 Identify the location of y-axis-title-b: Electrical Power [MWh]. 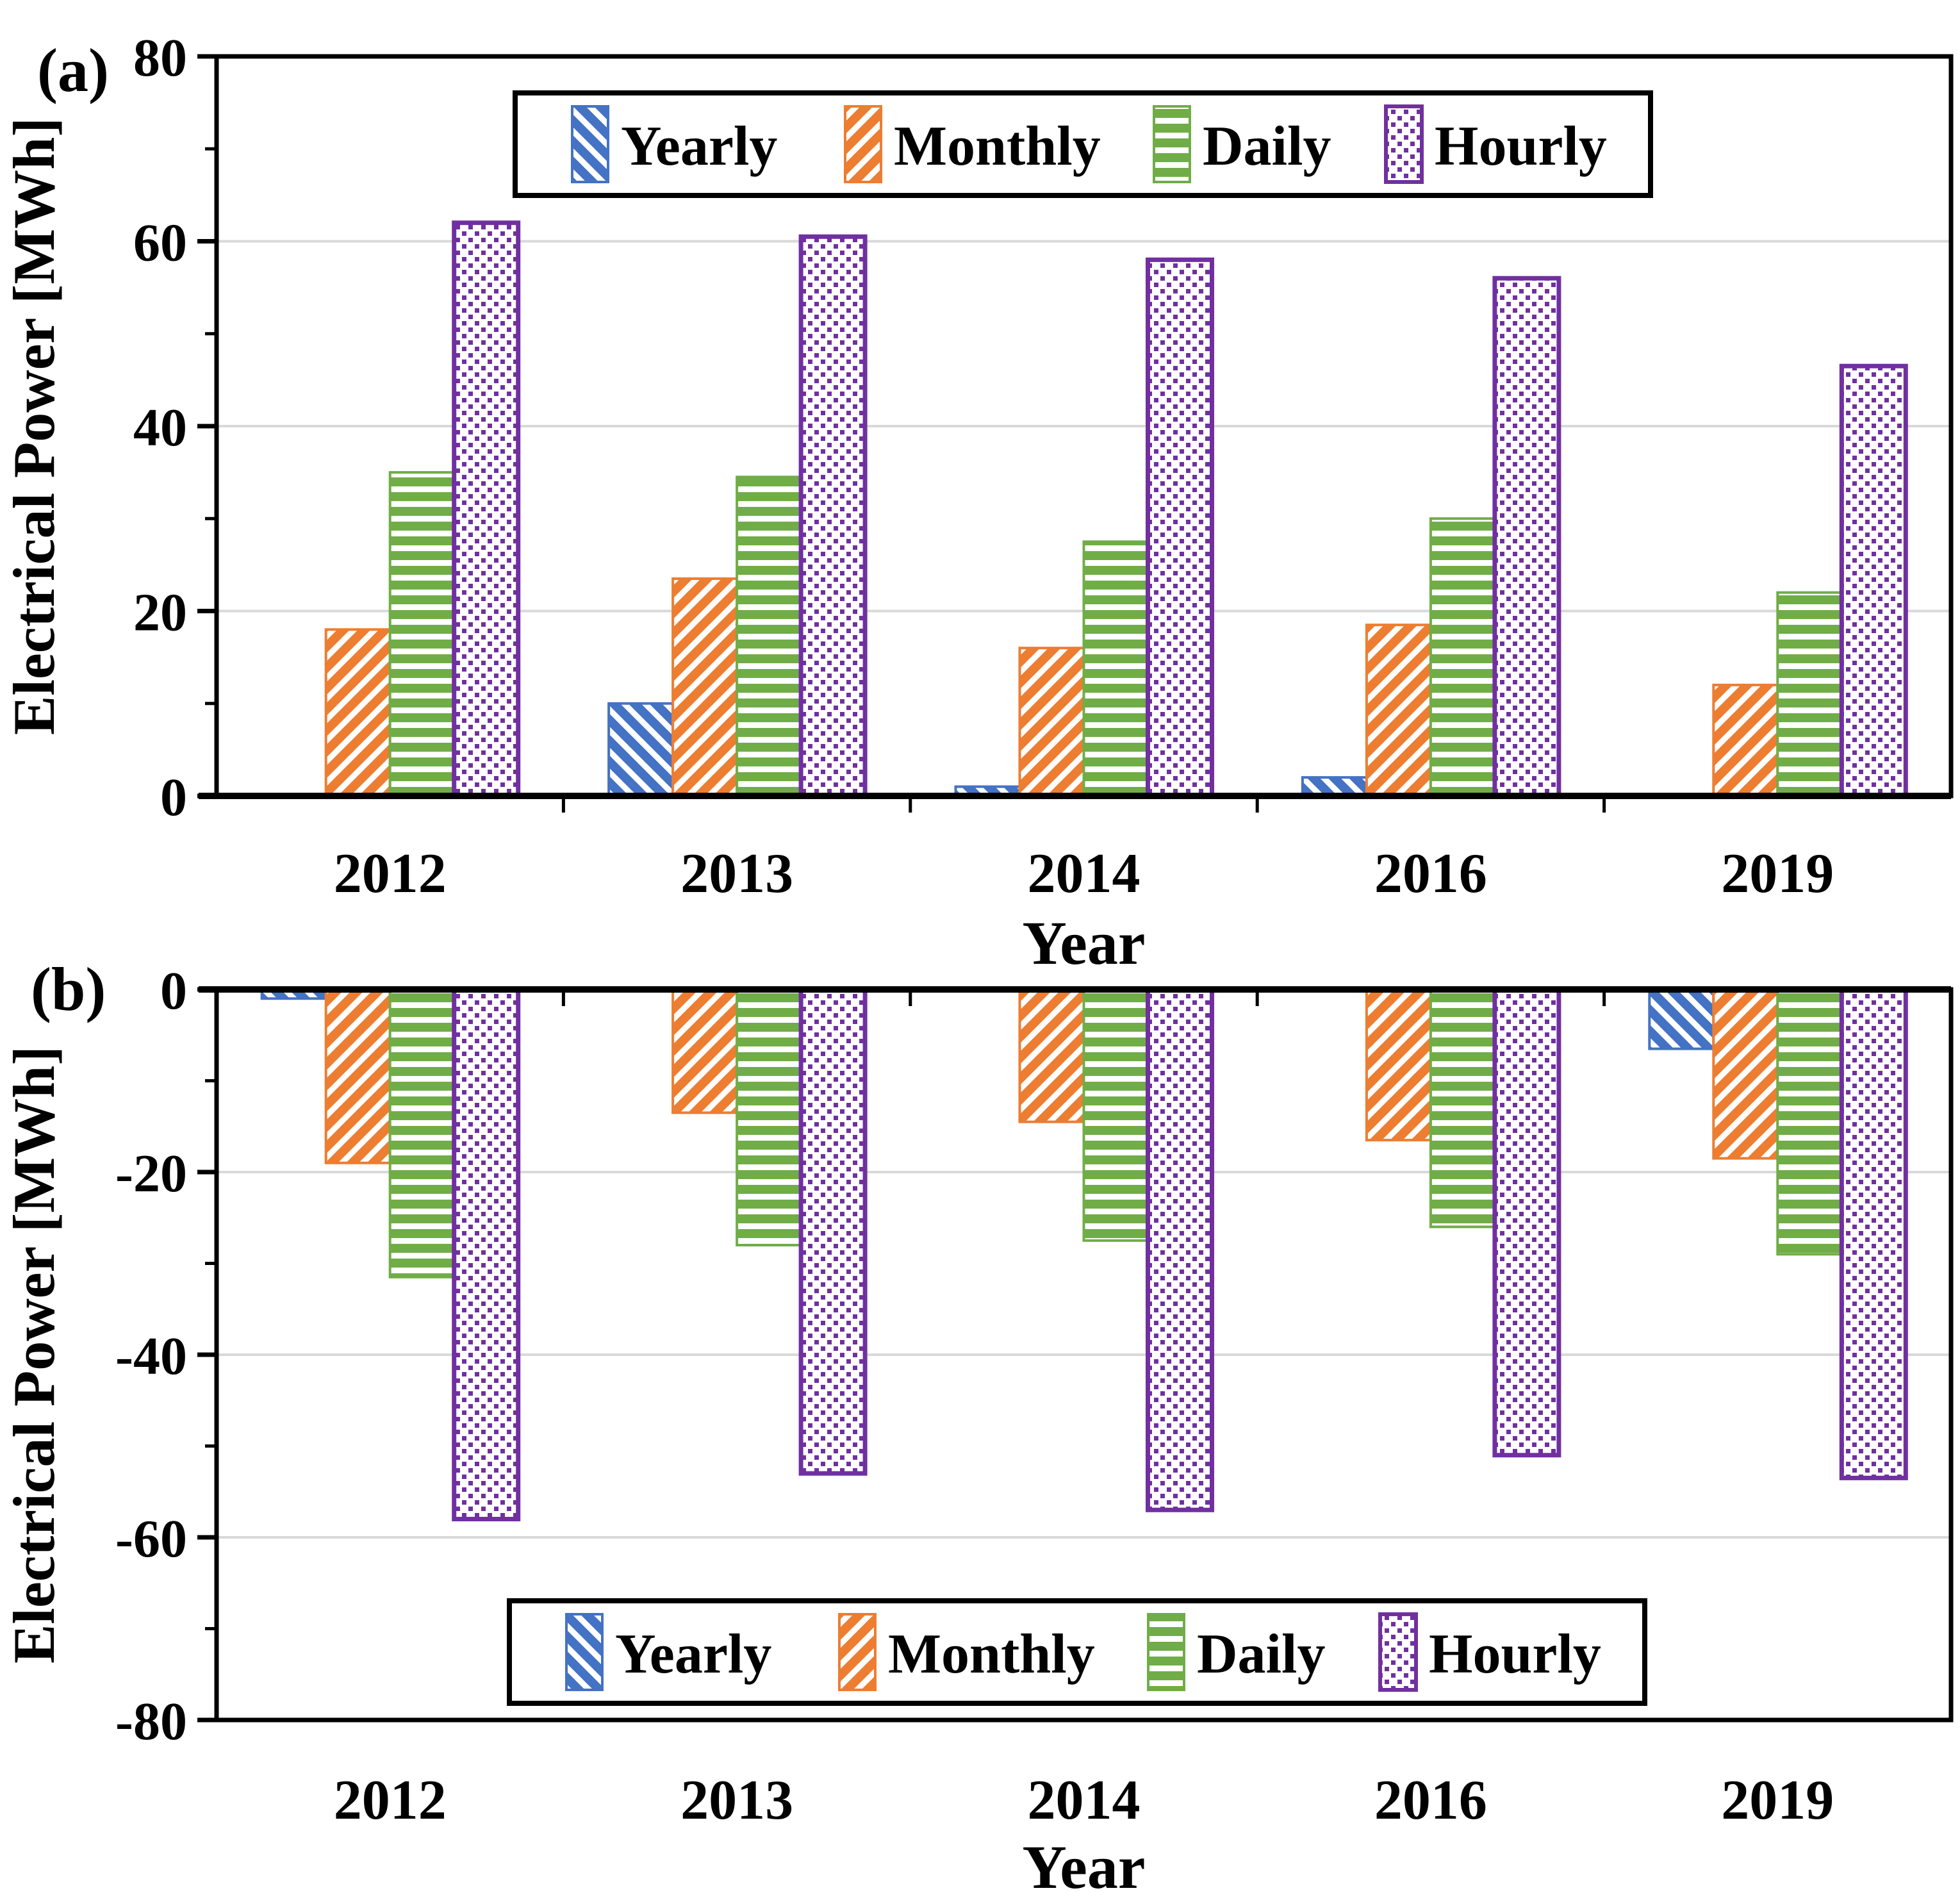
(34, 1355).